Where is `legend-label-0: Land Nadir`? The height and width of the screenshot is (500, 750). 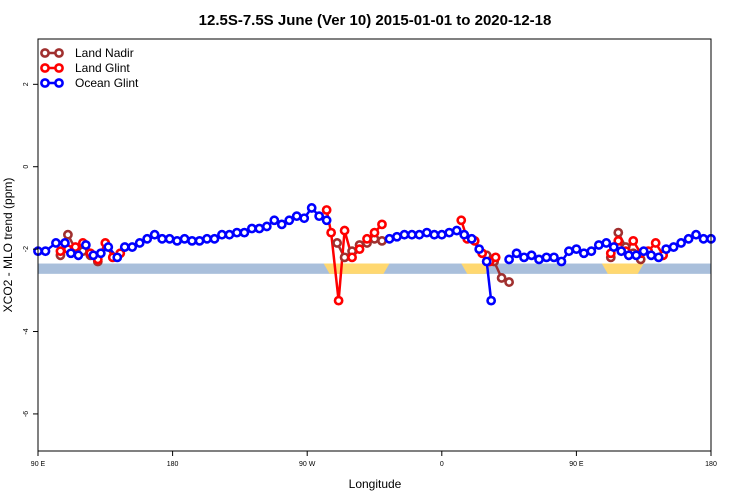
legend-label-0: Land Nadir is located at coordinates (104, 53).